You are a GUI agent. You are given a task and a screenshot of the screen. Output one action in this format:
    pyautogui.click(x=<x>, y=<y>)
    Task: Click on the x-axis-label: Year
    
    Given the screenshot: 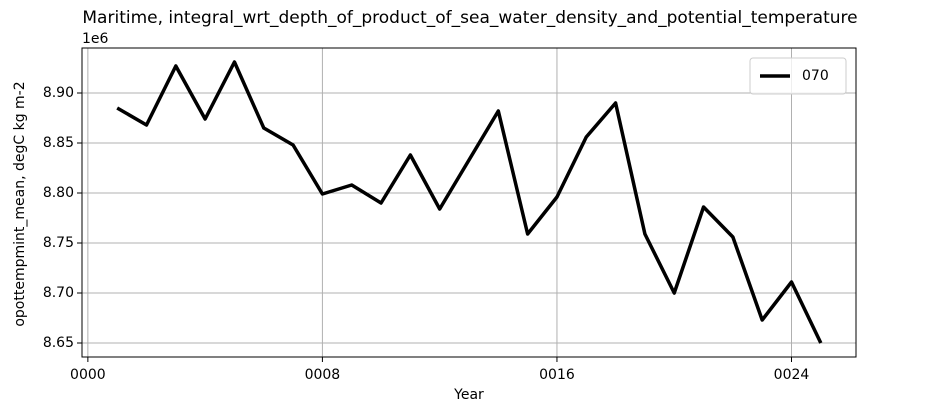 What is the action you would take?
    pyautogui.click(x=468, y=395)
    